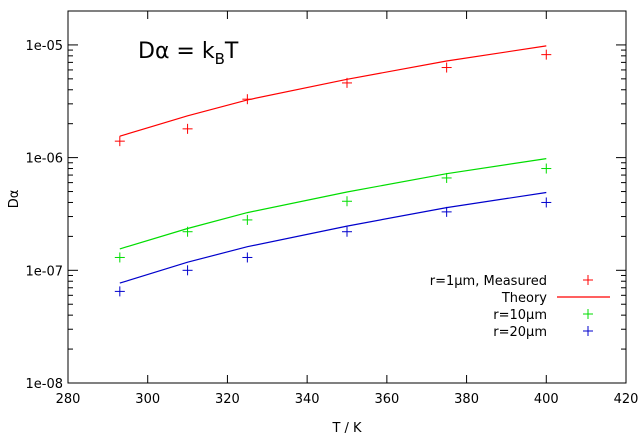 This screenshot has height=439, width=642. Describe the element at coordinates (520, 332) in the screenshot. I see `legend-label: r=20μm` at that location.